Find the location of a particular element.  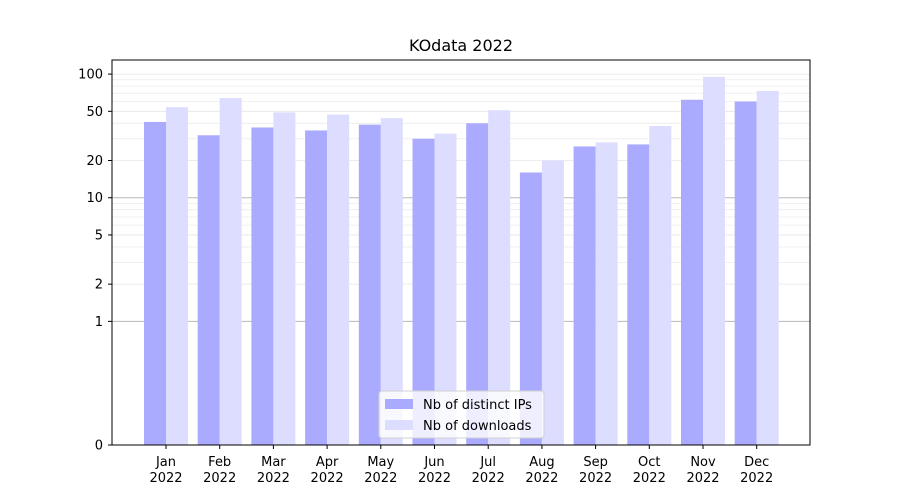

chart-title: KOdata 2022 is located at coordinates (461, 45).